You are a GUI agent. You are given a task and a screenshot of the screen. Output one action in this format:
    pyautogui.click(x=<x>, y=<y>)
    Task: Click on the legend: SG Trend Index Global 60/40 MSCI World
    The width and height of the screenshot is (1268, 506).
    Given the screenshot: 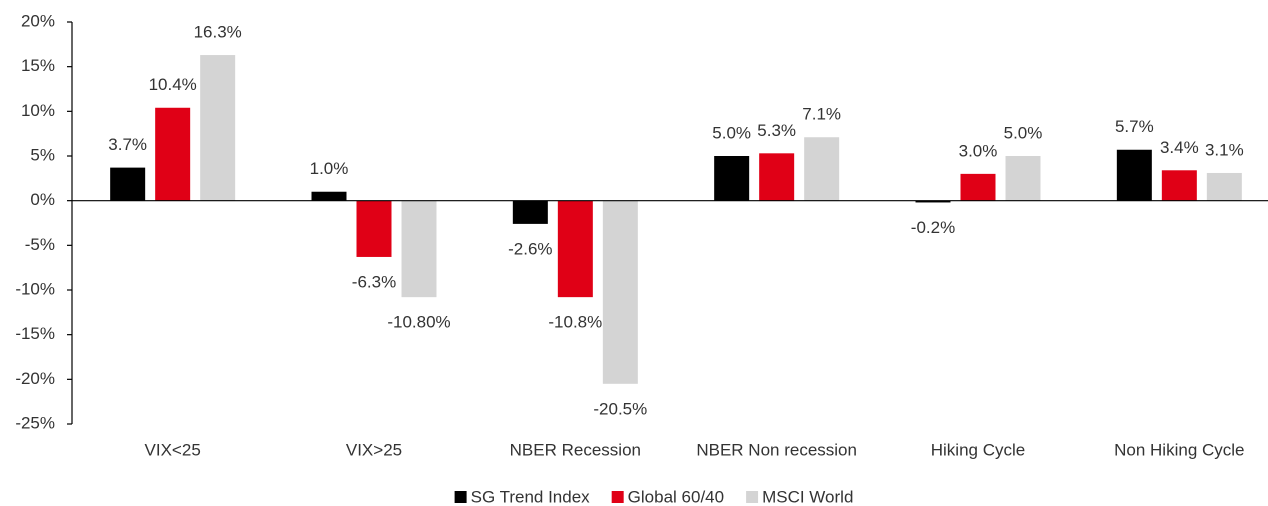 What is the action you would take?
    pyautogui.click(x=653, y=496)
    